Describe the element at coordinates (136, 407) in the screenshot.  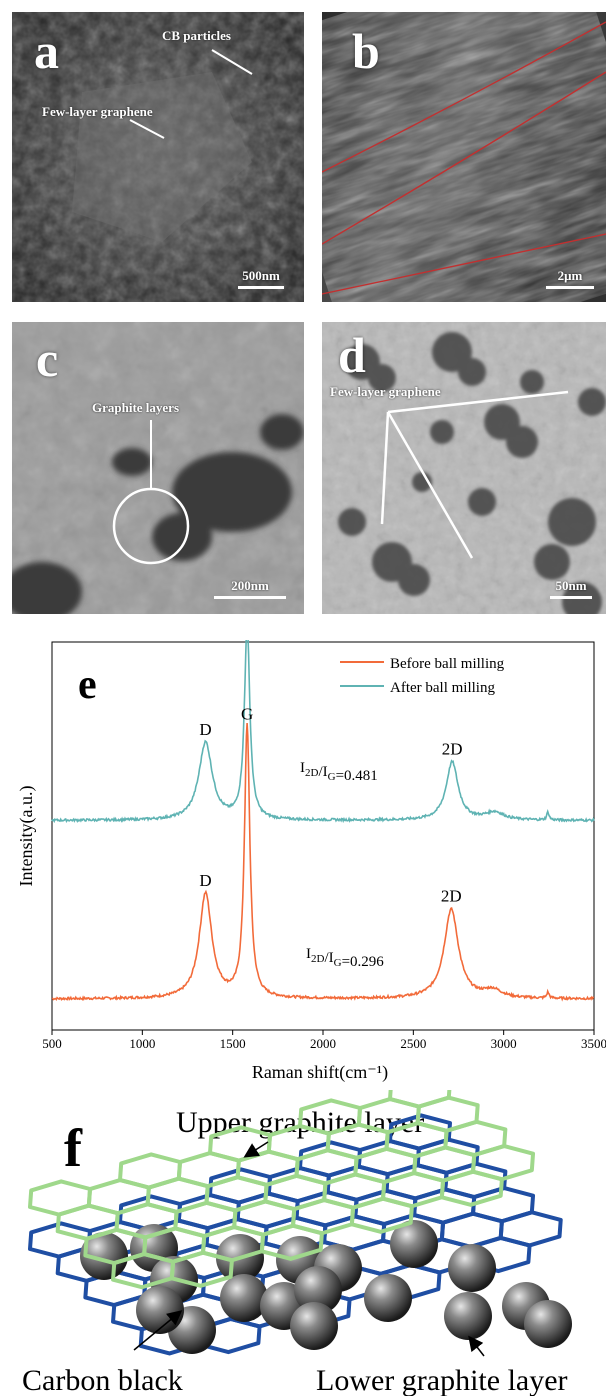
I see `graphite-layers-label: Graphite layers` at that location.